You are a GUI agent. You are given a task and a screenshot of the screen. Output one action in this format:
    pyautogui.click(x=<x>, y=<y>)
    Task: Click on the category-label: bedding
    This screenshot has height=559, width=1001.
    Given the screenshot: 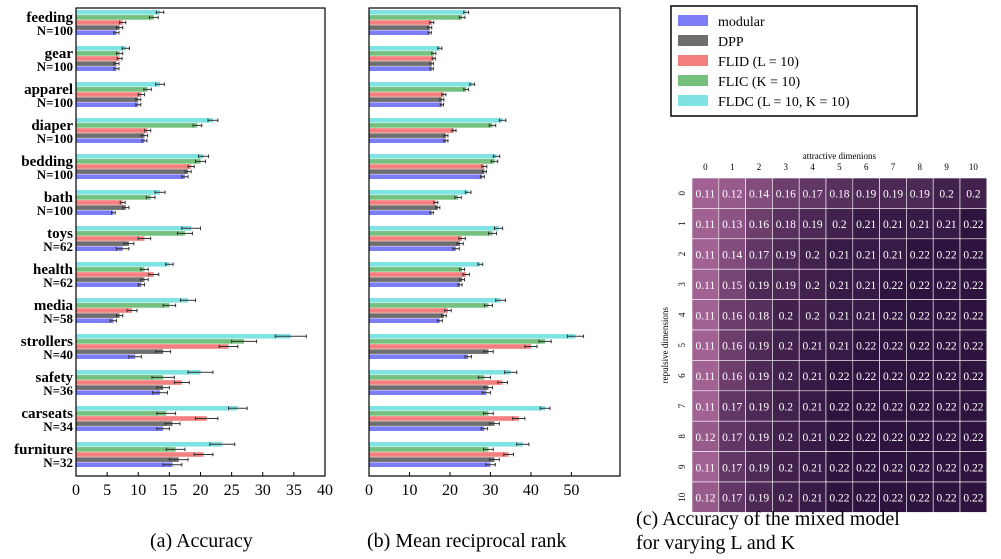 What is the action you would take?
    pyautogui.click(x=47, y=162)
    